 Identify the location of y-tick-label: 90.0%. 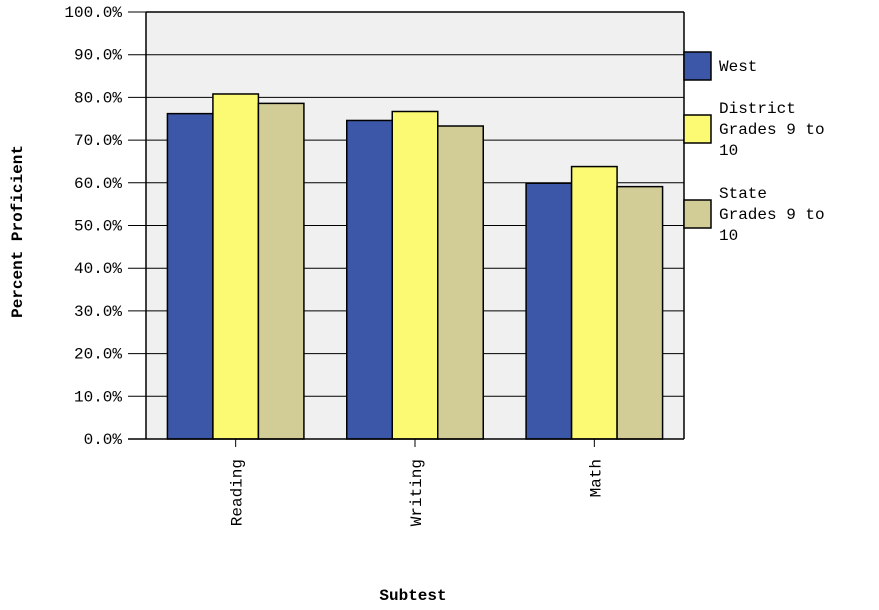
(98, 56).